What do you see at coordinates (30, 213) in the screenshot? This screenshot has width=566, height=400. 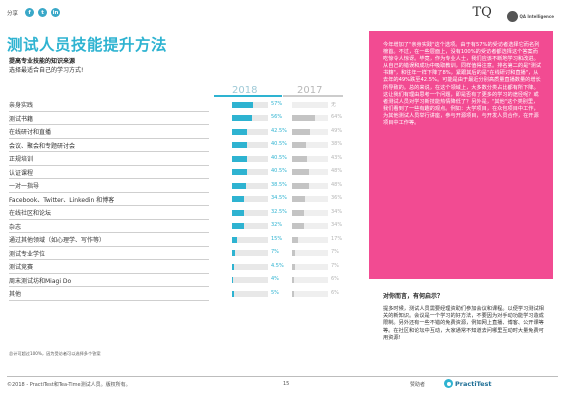 I see `row-label: 在线社区和论坛` at bounding box center [30, 213].